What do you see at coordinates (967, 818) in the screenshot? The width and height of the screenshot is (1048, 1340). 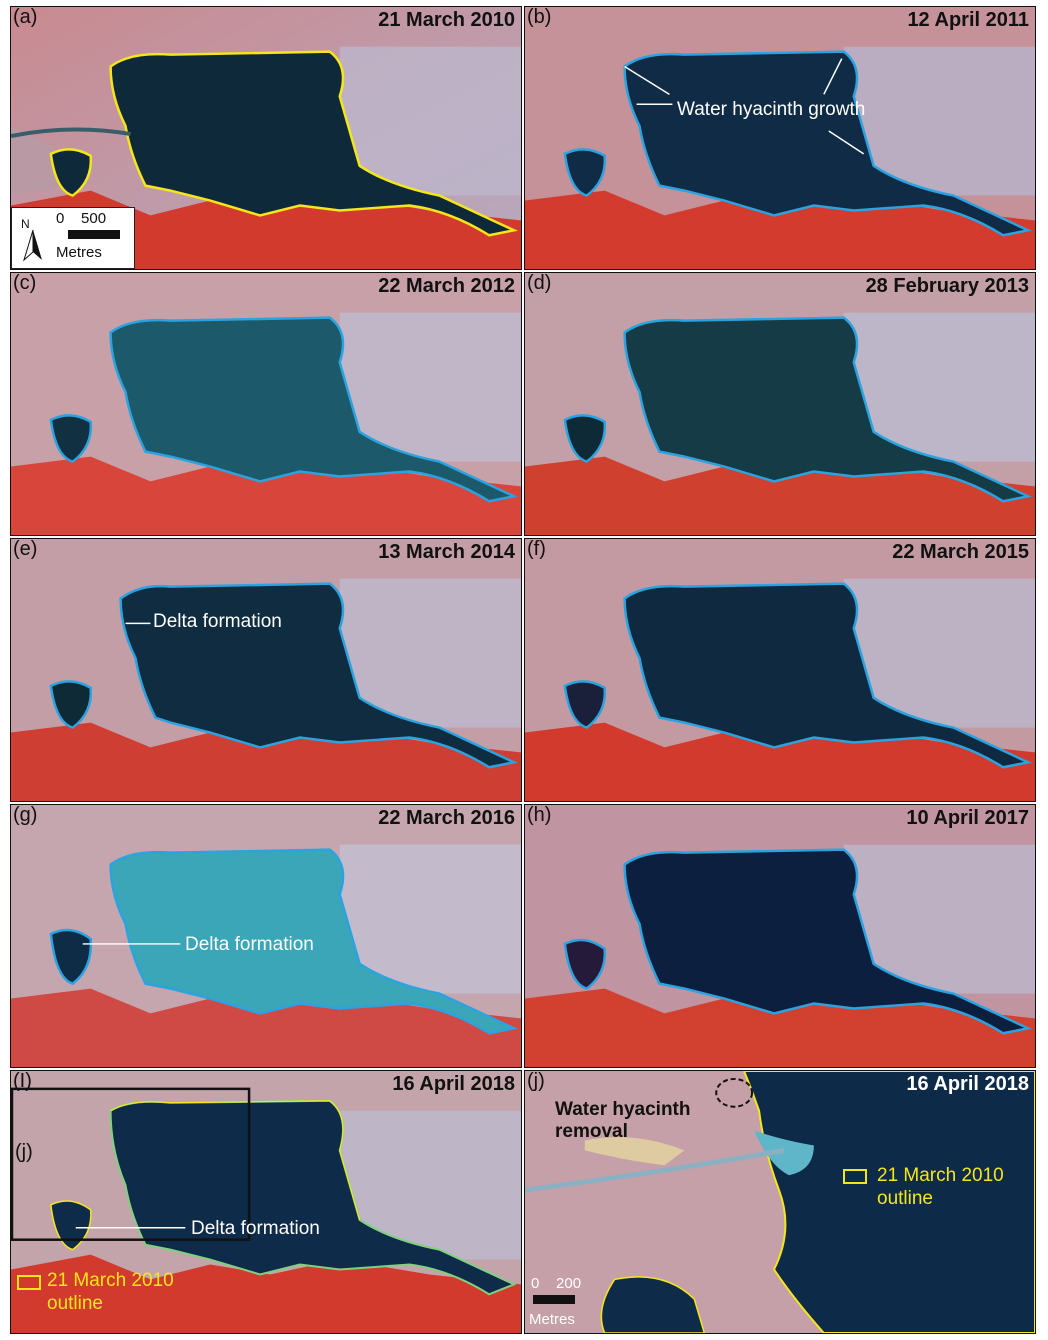 I see `panel-date: 10 April 2017` at bounding box center [967, 818].